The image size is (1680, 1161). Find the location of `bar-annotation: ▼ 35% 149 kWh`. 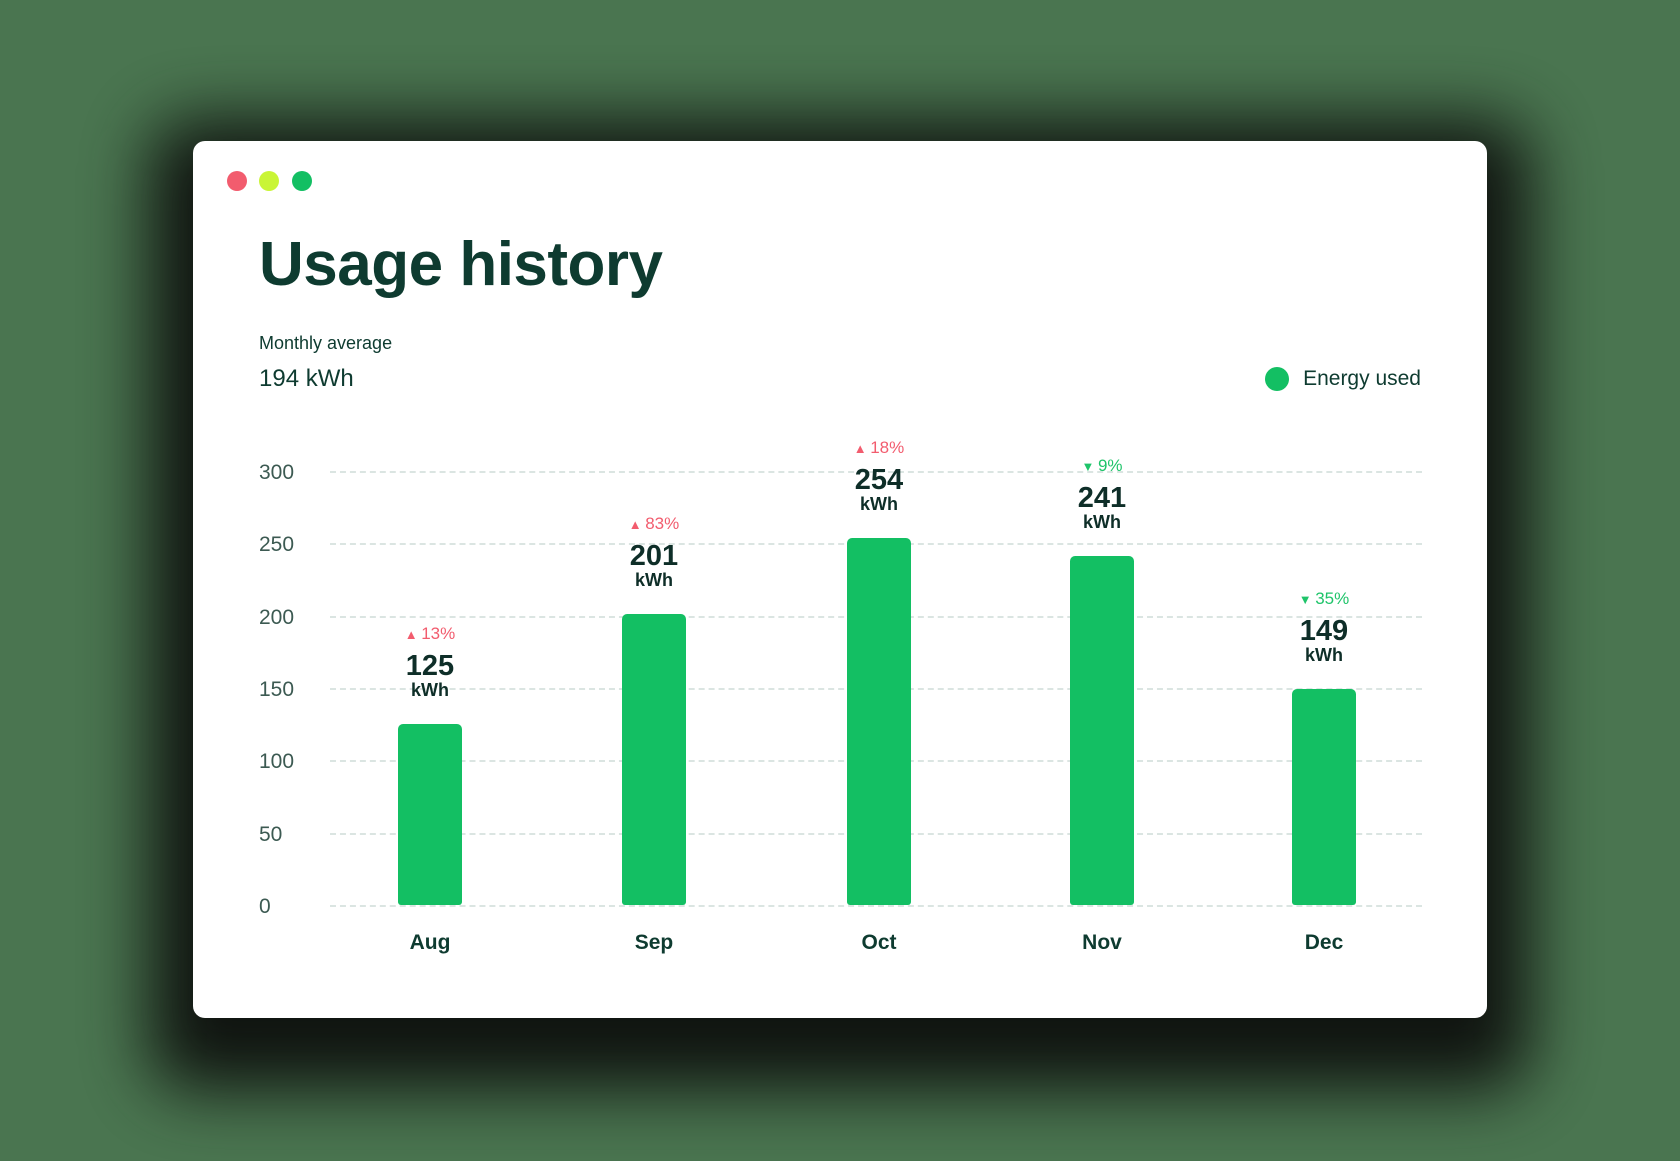

bar-annotation: ▼ 35% 149 kWh is located at coordinates (1324, 626).